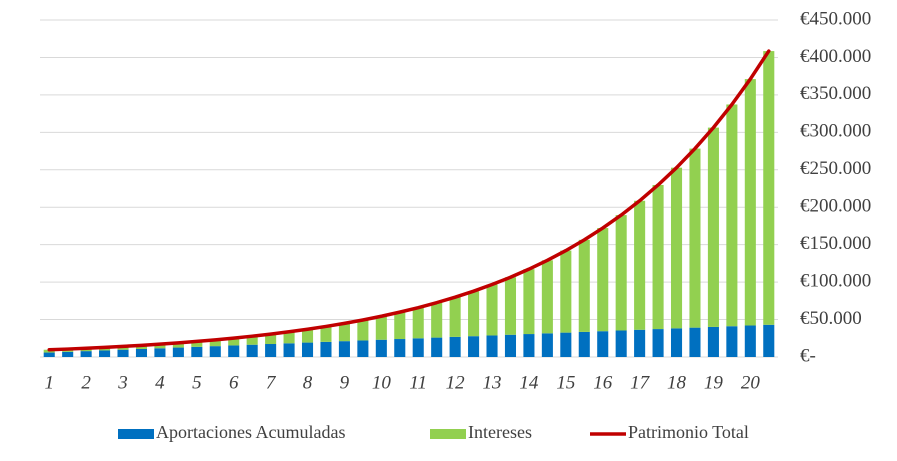  Describe the element at coordinates (565, 382) in the screenshot. I see `x-tick-label: 15` at that location.